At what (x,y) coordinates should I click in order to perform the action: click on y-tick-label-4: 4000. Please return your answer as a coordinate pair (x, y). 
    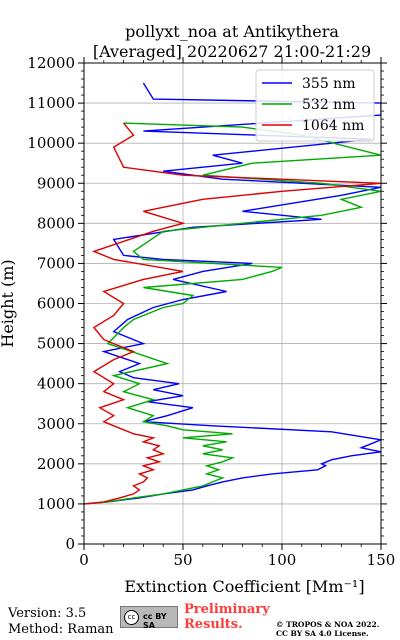
    Looking at the image, I should click on (56, 384).